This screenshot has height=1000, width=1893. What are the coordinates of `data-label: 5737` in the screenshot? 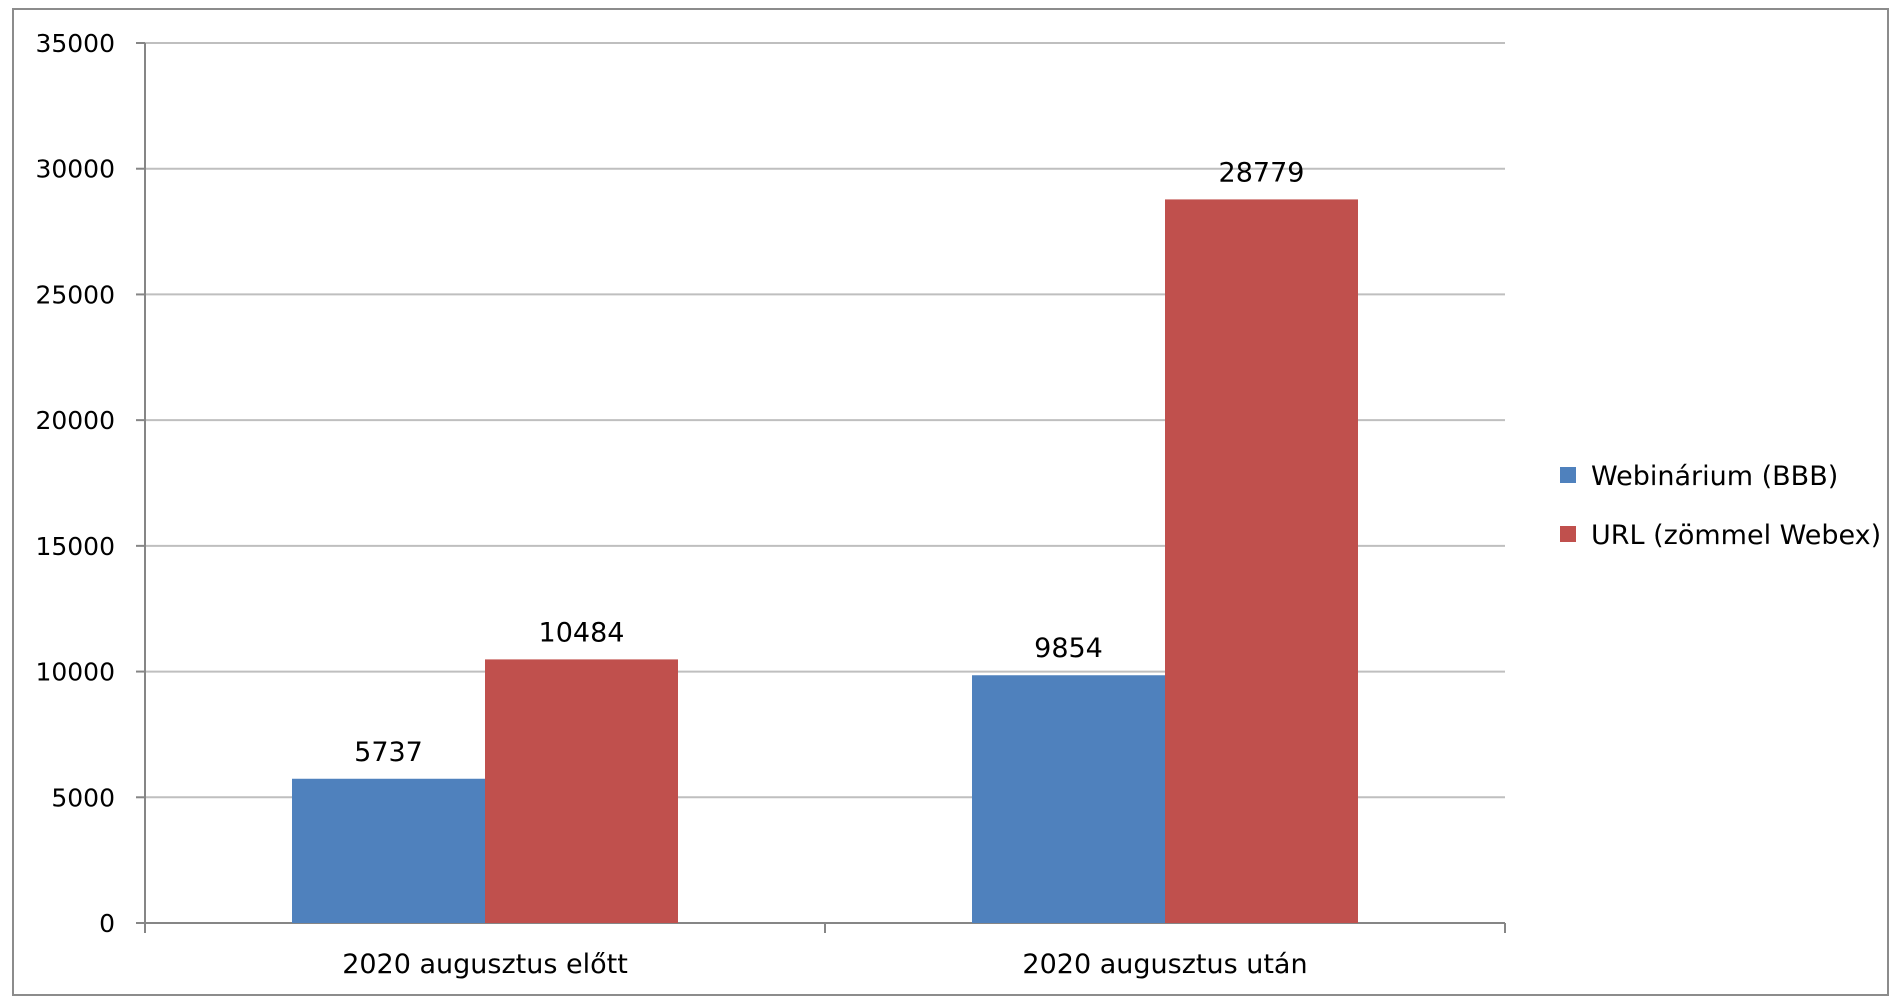 It's located at (388, 752).